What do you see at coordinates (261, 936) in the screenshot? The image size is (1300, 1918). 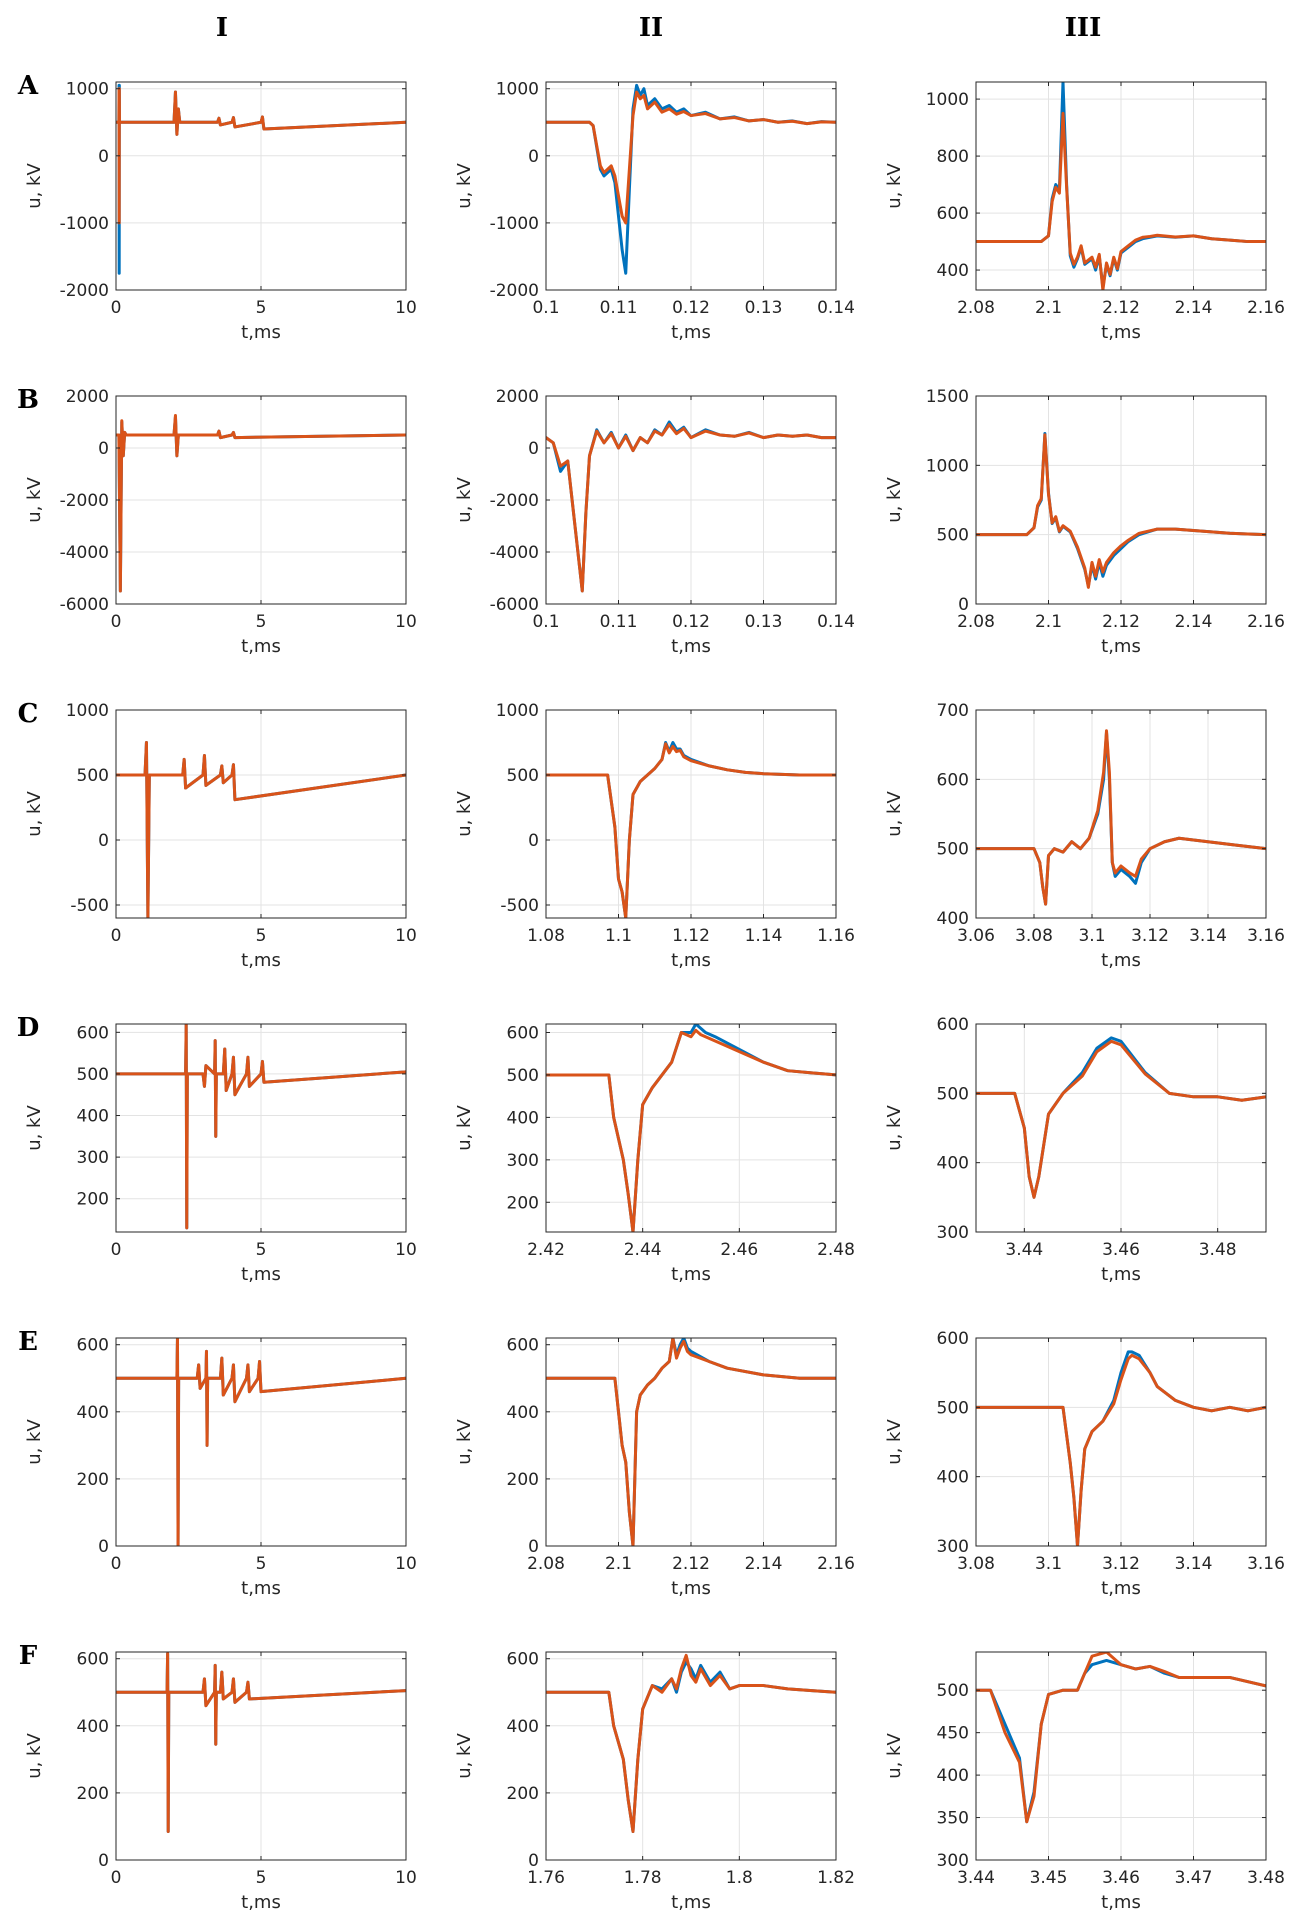 I see `x-tick-label: 5` at bounding box center [261, 936].